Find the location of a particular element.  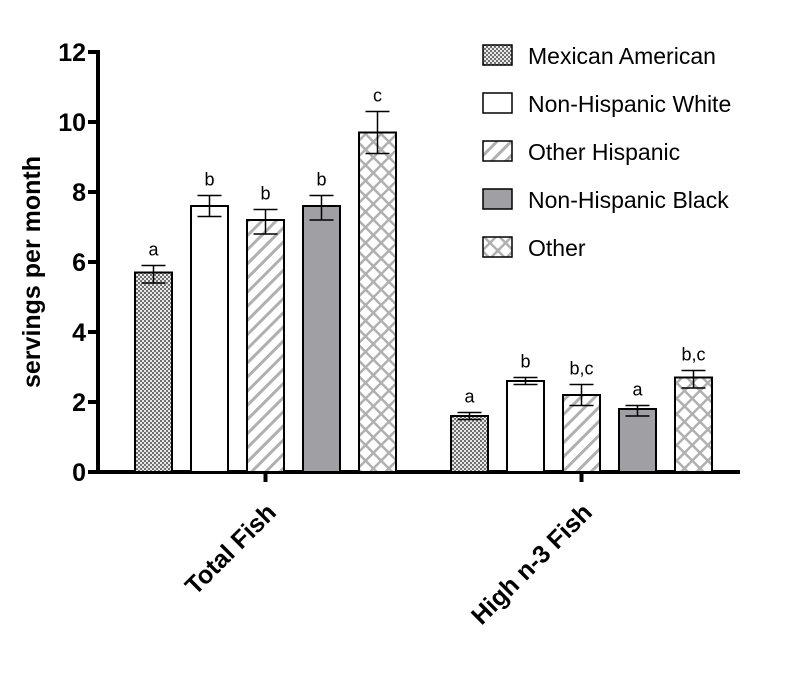

y-tick-label: 12 is located at coordinates (72, 53).